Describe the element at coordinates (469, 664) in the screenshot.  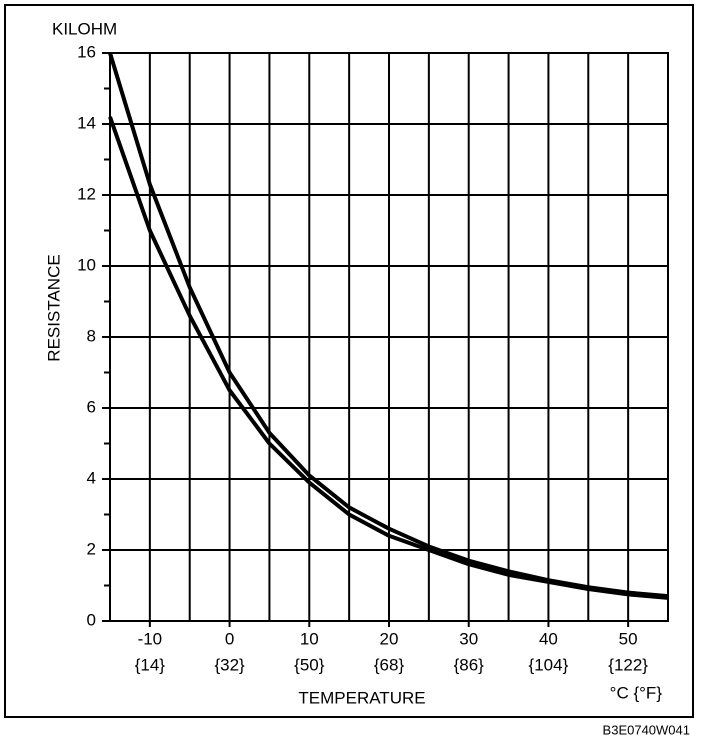
I see `x-tick-secondary-label: {86}` at that location.